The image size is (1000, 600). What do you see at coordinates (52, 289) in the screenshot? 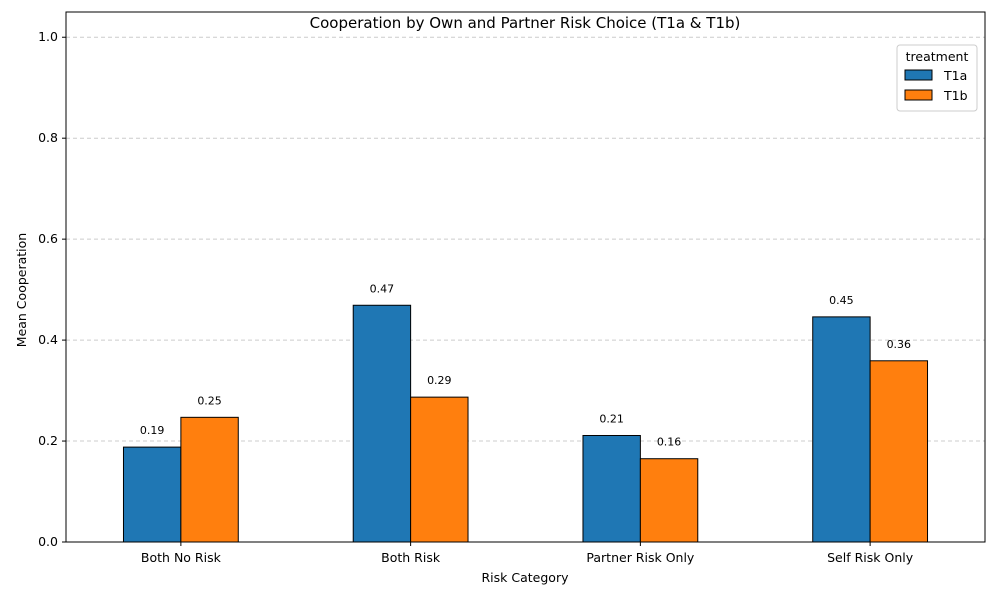
I see `y-axis: 0.0 0.2 0.4 0.6 0.8 1.0` at bounding box center [52, 289].